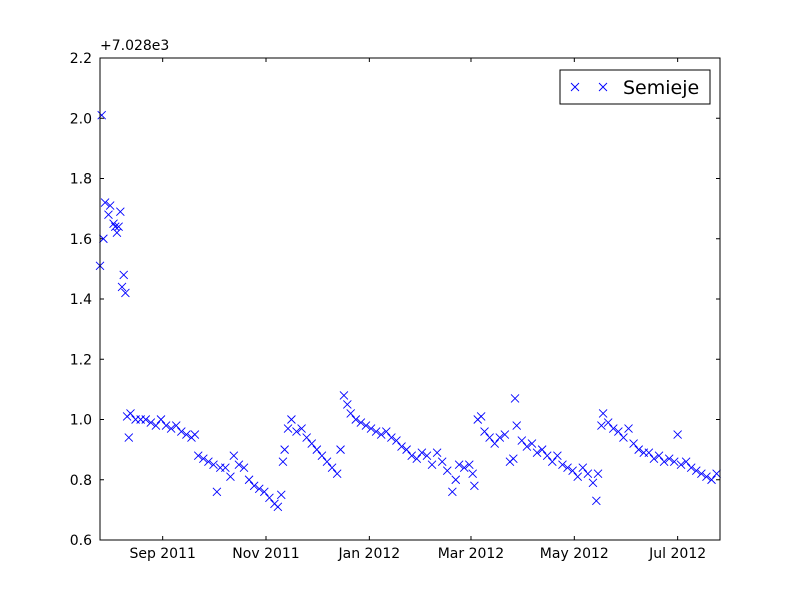  Describe the element at coordinates (677, 554) in the screenshot. I see `x-tick-label: Jul 2012` at that location.